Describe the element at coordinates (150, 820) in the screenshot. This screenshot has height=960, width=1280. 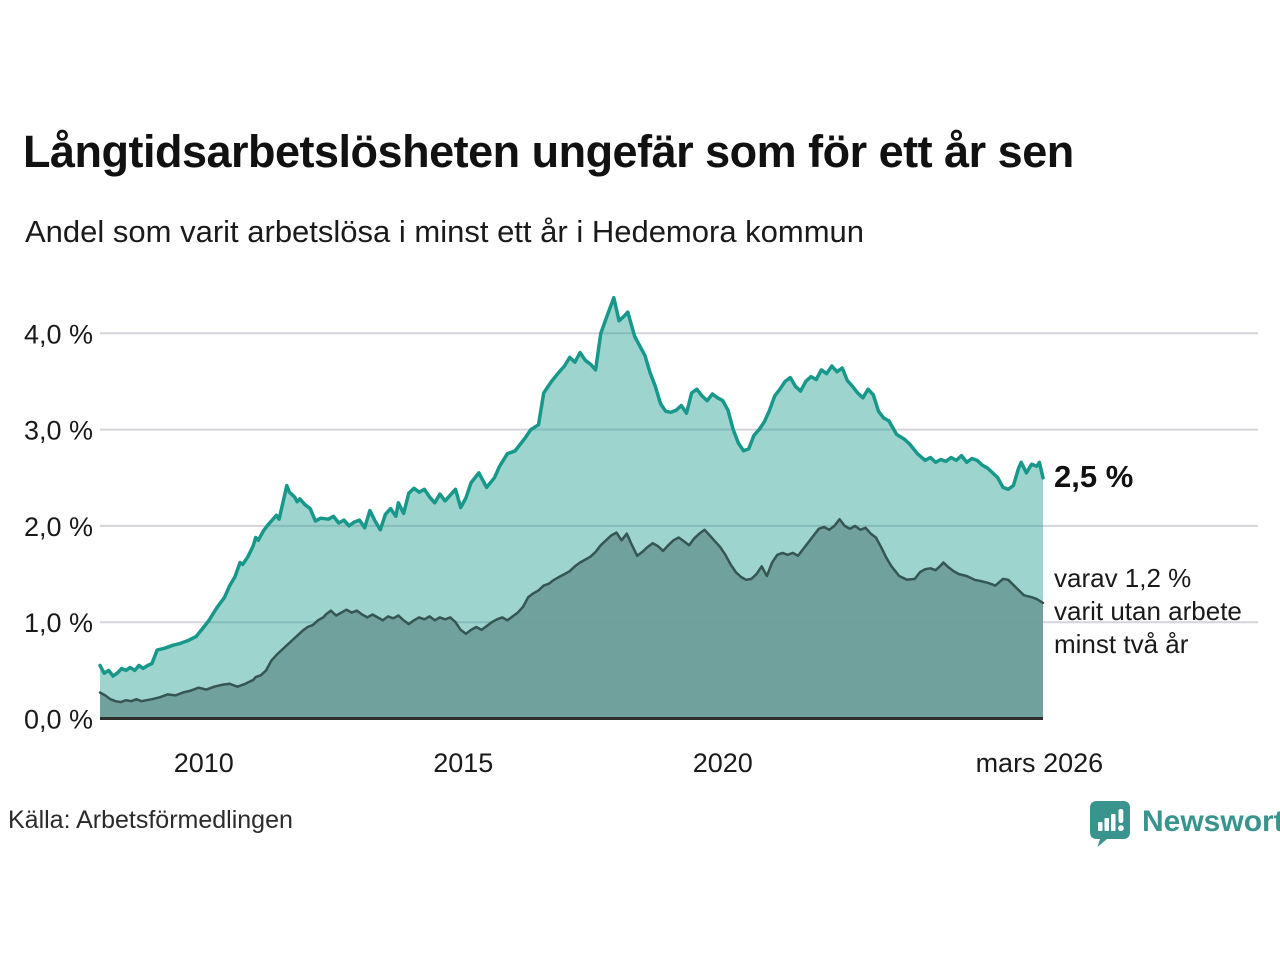
I see `source-credit: Källa: Arbetsförmedlingen` at that location.